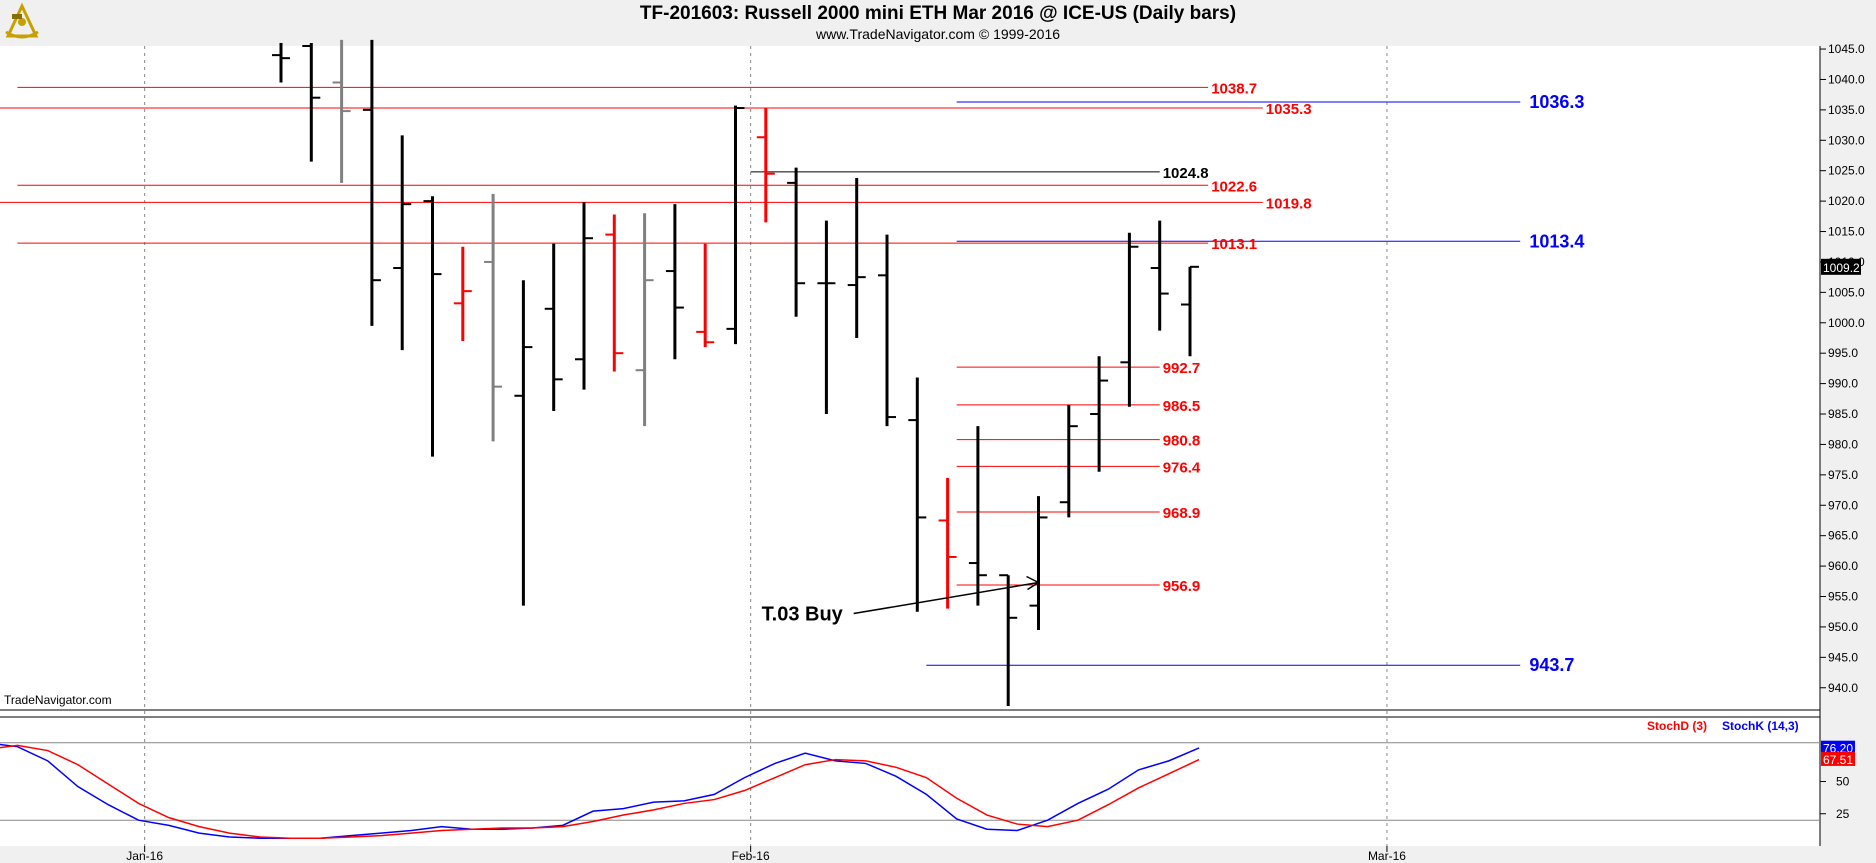  I want to click on y-tick-label: 980.0, so click(1843, 444).